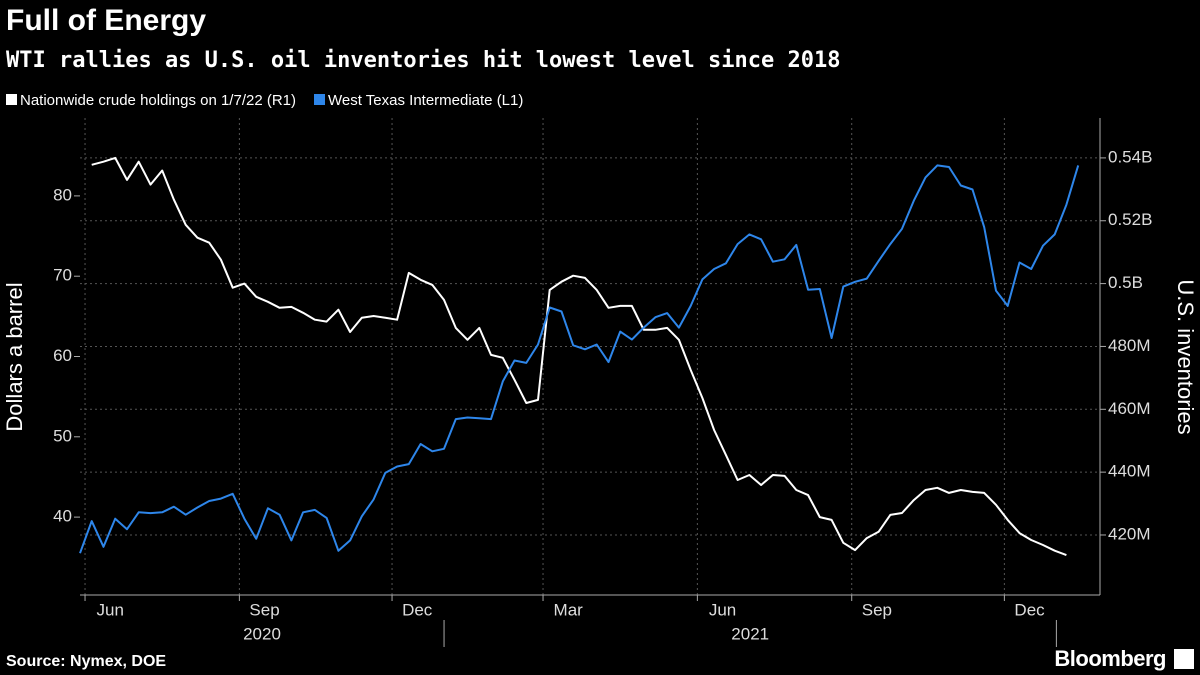  I want to click on brand-icon, so click(1184, 659).